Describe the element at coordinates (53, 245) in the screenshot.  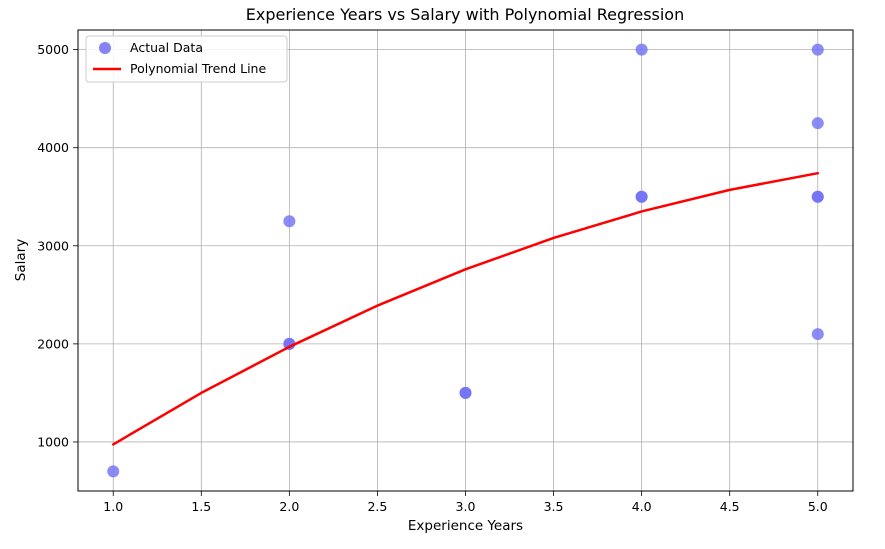
I see `y-tick-label: 3000` at that location.